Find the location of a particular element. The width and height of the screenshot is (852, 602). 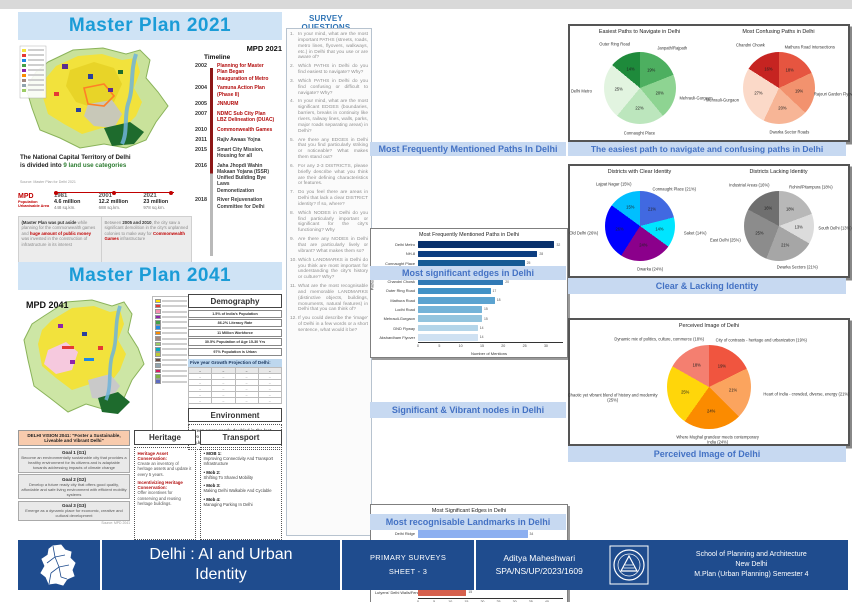

stats-area: 448 sq.km. is located at coordinates (65, 207).